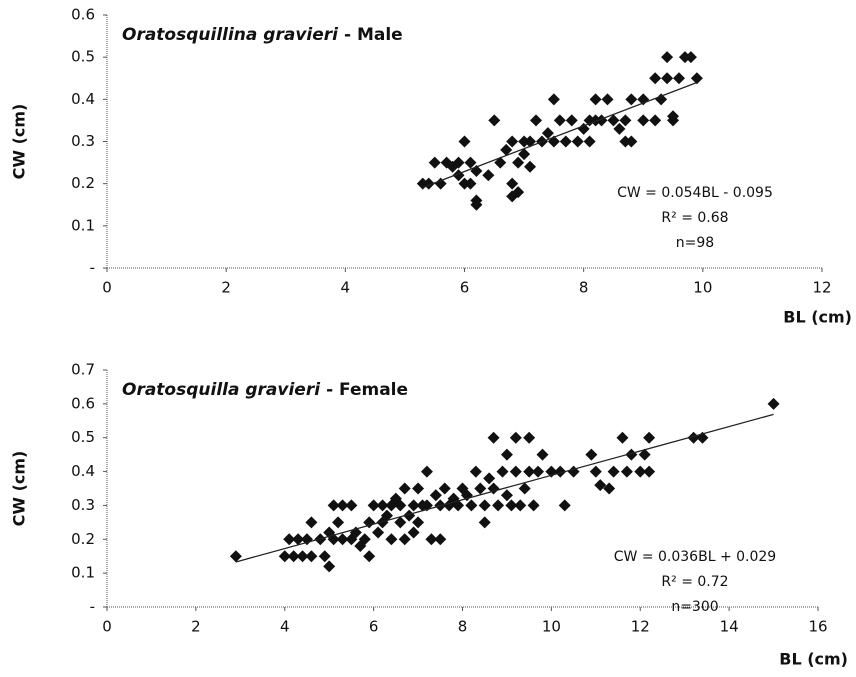 The image size is (856, 677). I want to click on y-tick-label: -, so click(92, 607).